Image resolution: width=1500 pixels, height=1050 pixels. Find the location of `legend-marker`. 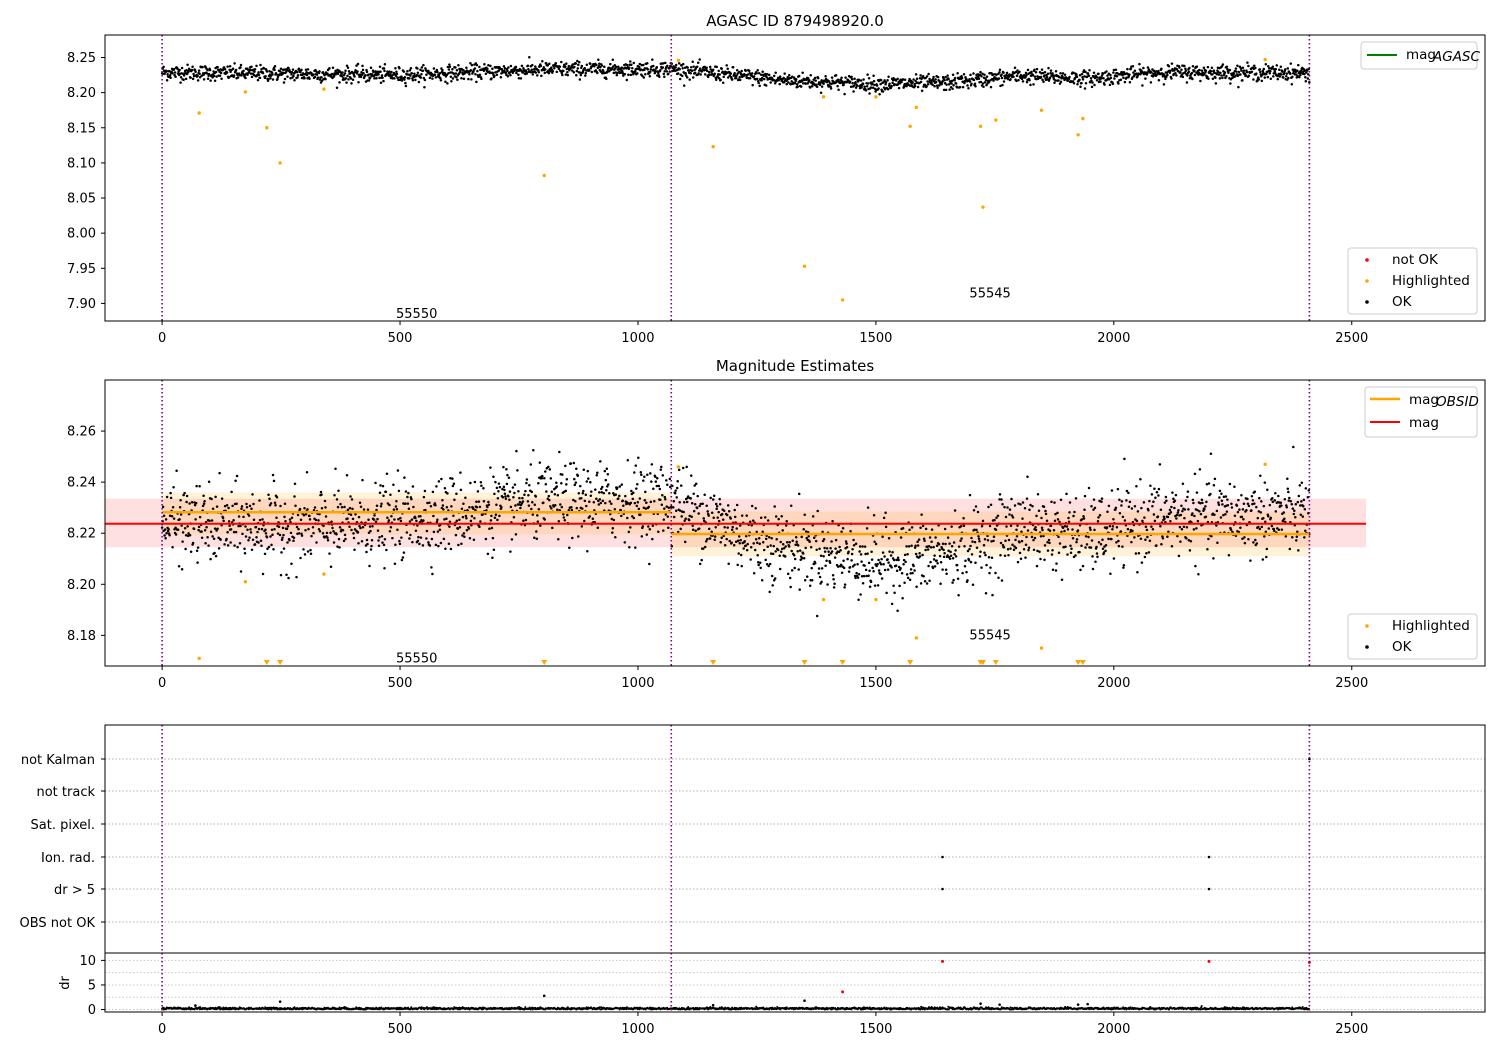

legend-marker is located at coordinates (1367, 626).